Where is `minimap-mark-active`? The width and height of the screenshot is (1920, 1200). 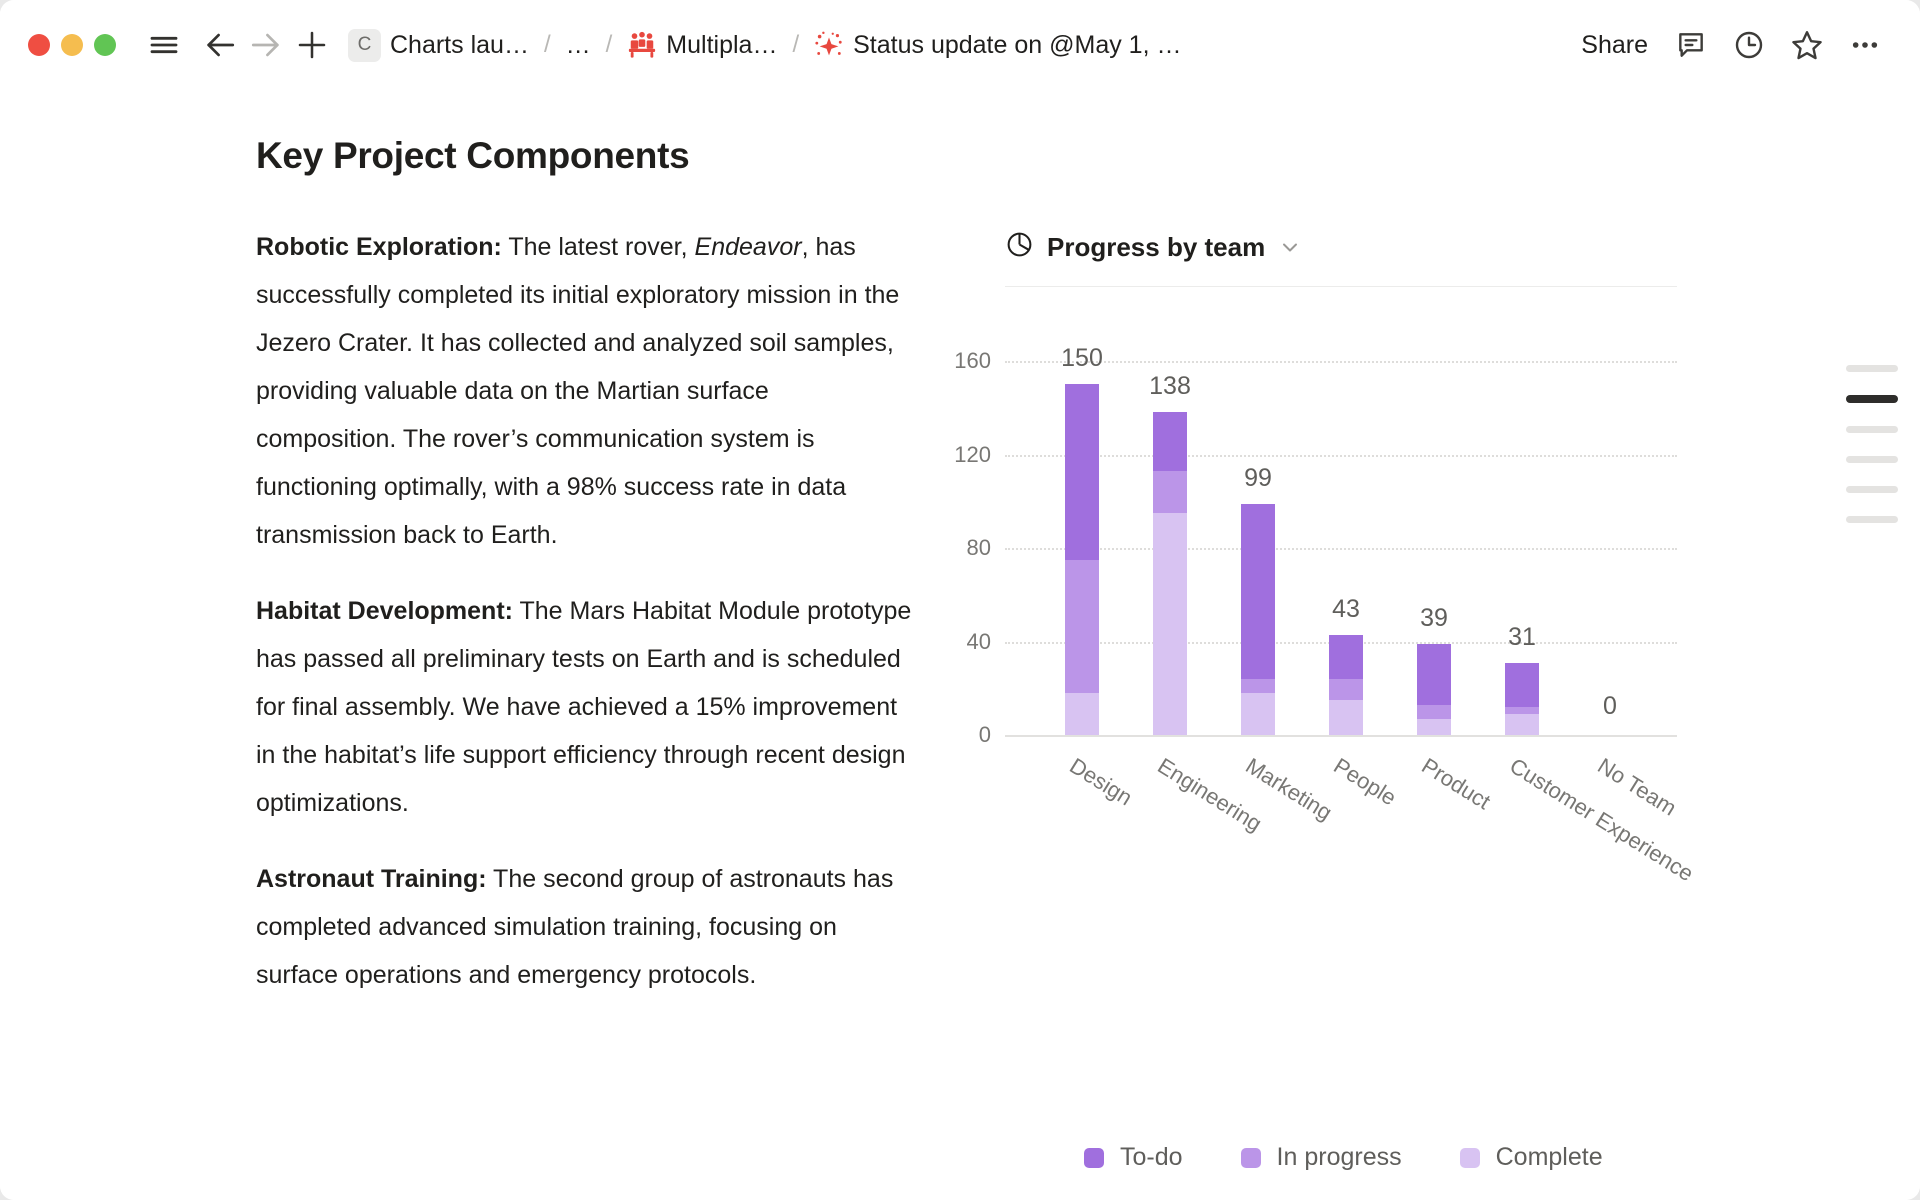
minimap-mark-active is located at coordinates (1872, 399).